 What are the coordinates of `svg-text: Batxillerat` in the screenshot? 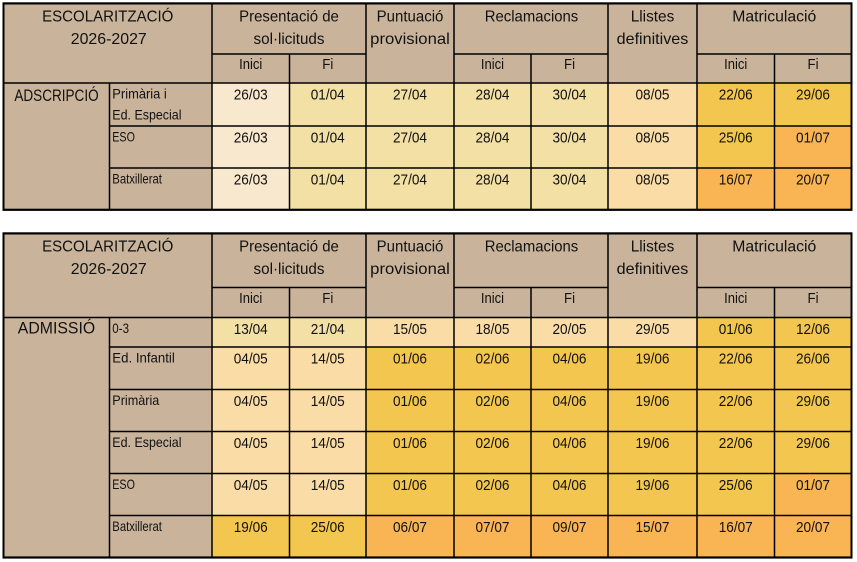 It's located at (137, 178).